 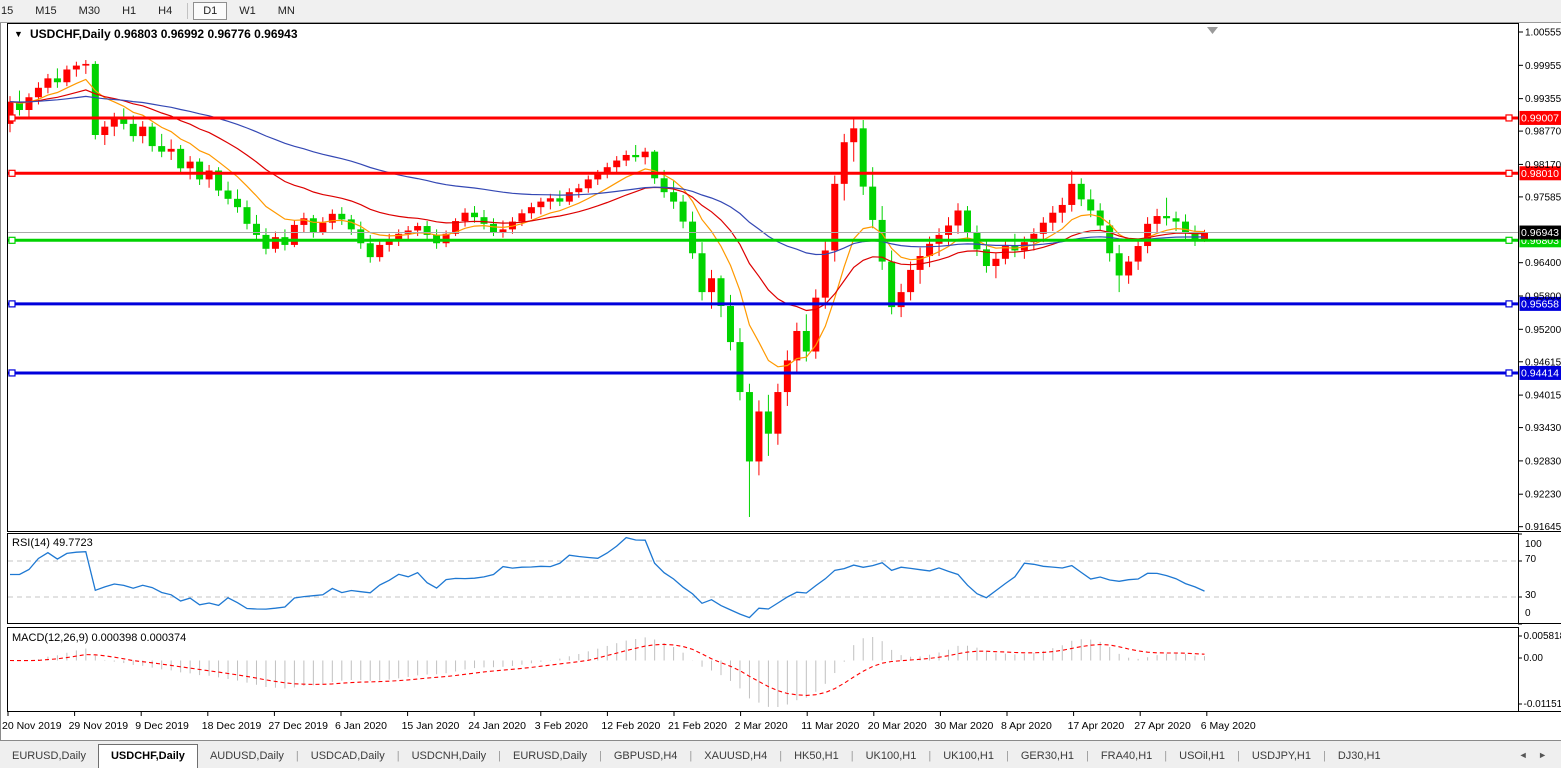 I want to click on macd-panel, so click(x=763, y=670).